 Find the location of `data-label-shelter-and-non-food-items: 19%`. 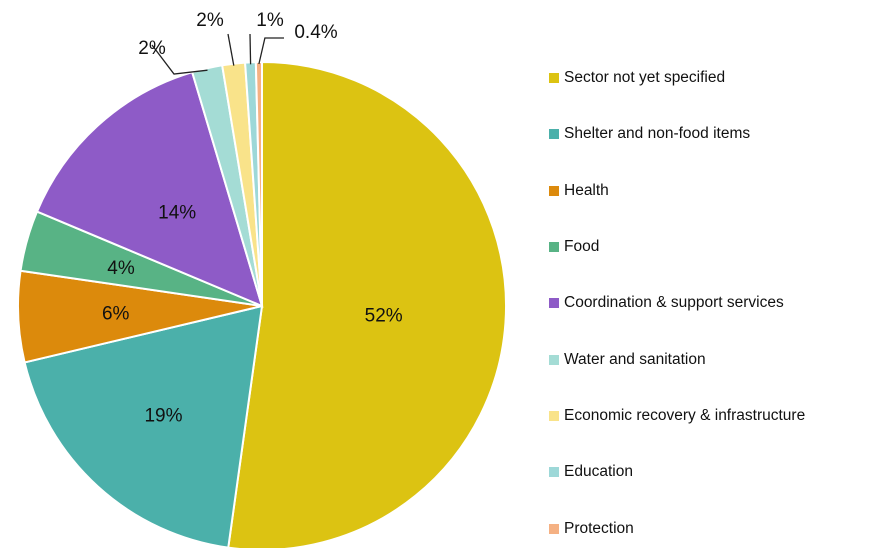

data-label-shelter-and-non-food-items: 19% is located at coordinates (163, 415).